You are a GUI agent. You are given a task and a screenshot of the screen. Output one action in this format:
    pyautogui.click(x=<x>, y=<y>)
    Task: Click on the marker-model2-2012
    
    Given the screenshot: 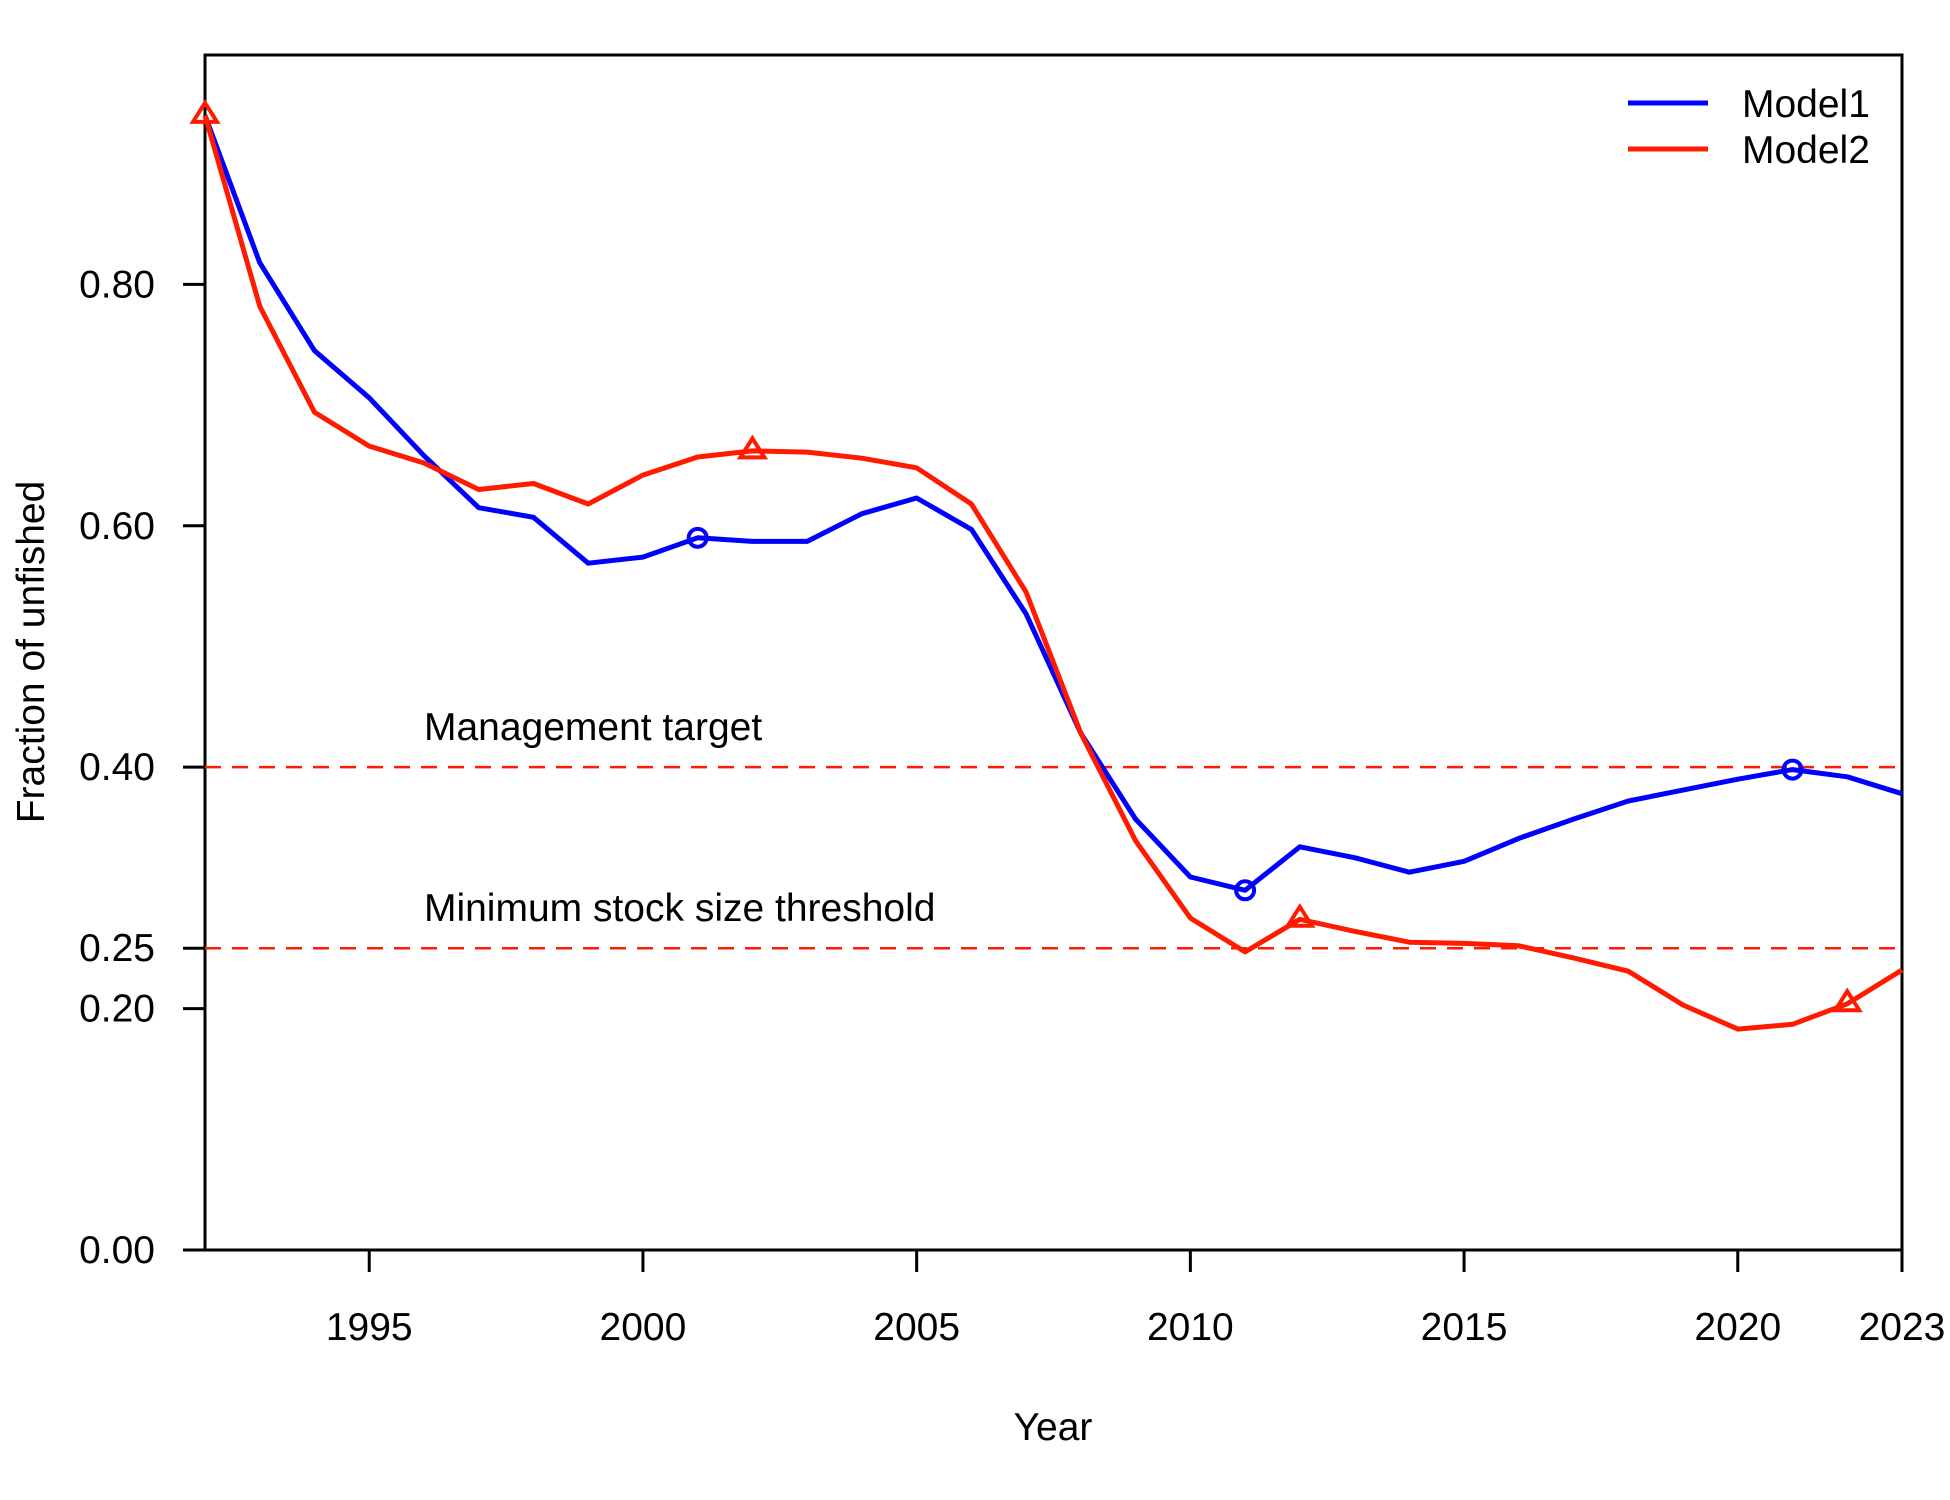 What is the action you would take?
    pyautogui.click(x=1300, y=915)
    